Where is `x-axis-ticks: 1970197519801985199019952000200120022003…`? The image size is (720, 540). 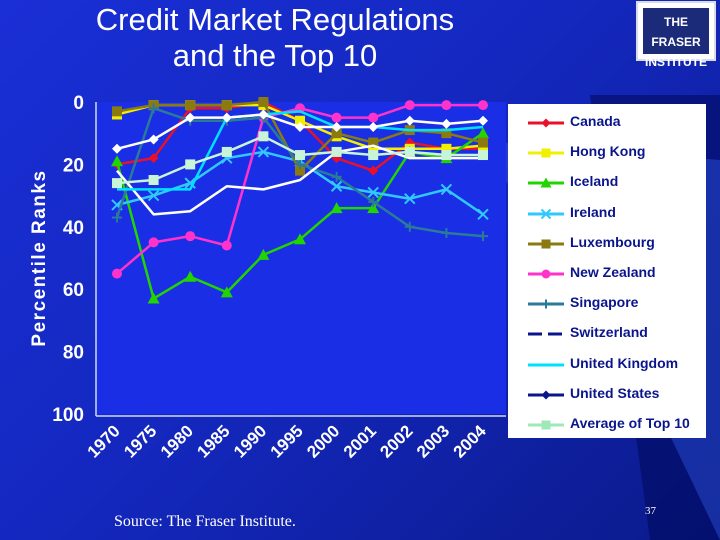
x-axis-ticks: 1970197519801985199019952000200120022003… is located at coordinates (287, 441).